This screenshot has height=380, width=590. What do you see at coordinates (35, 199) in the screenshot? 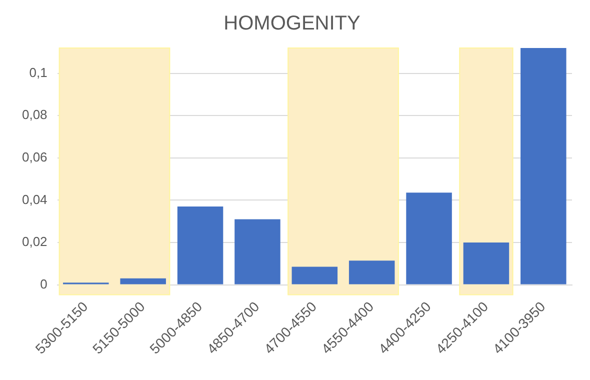
I see `y-tick-label: 0,04` at bounding box center [35, 199].